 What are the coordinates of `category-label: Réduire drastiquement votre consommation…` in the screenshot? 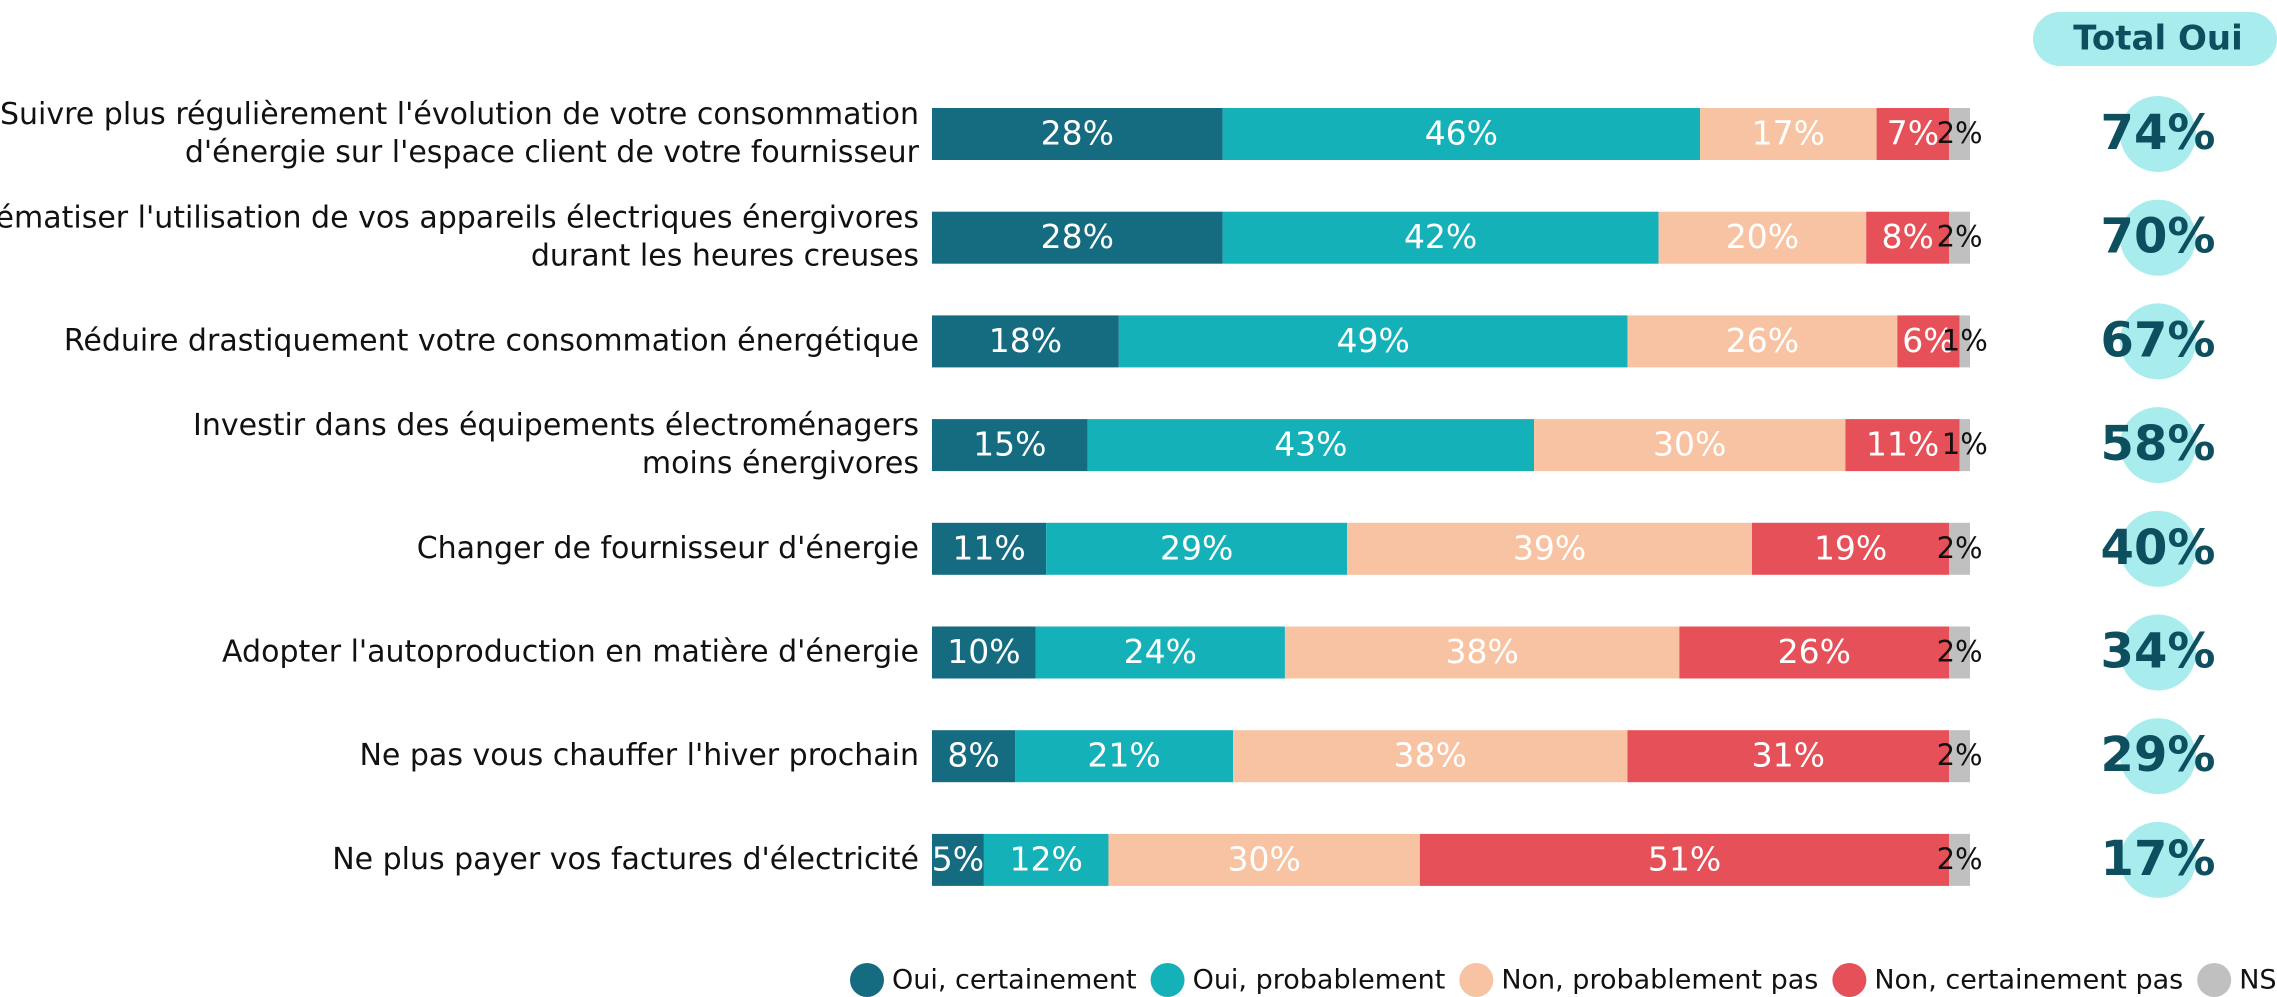 It's located at (491, 340).